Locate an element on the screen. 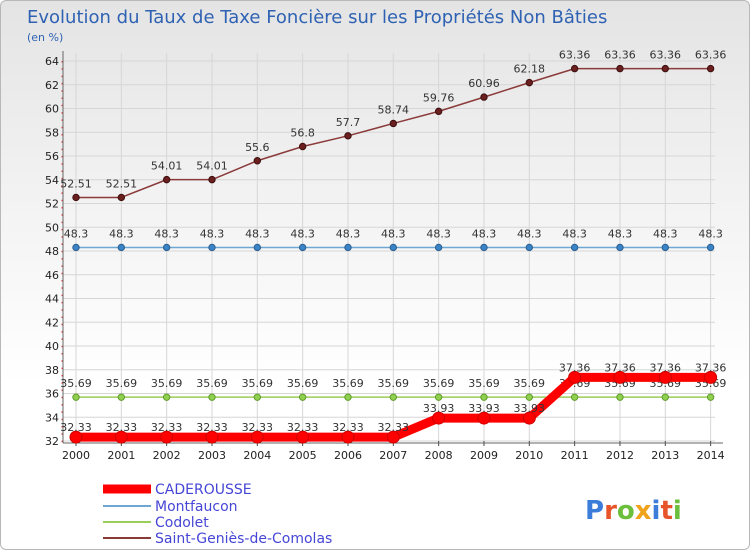 The image size is (750, 550). legend-item: Saint-Geniès-de-Comolas is located at coordinates (217, 539).